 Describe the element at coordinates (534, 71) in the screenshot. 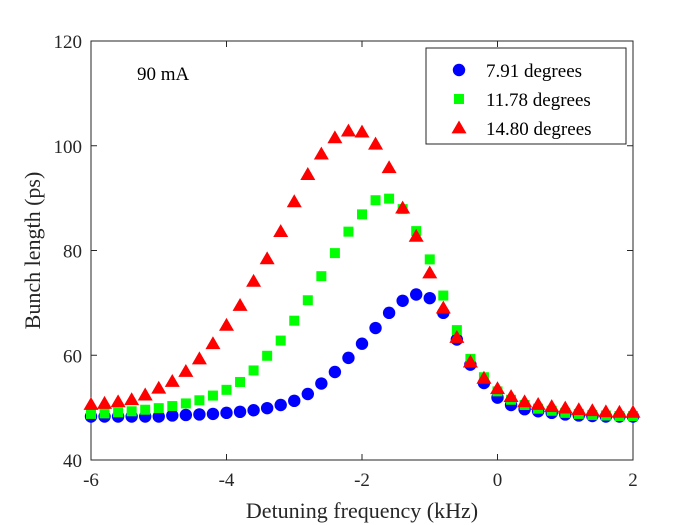

I see `legend-label: 7.91 degrees` at that location.